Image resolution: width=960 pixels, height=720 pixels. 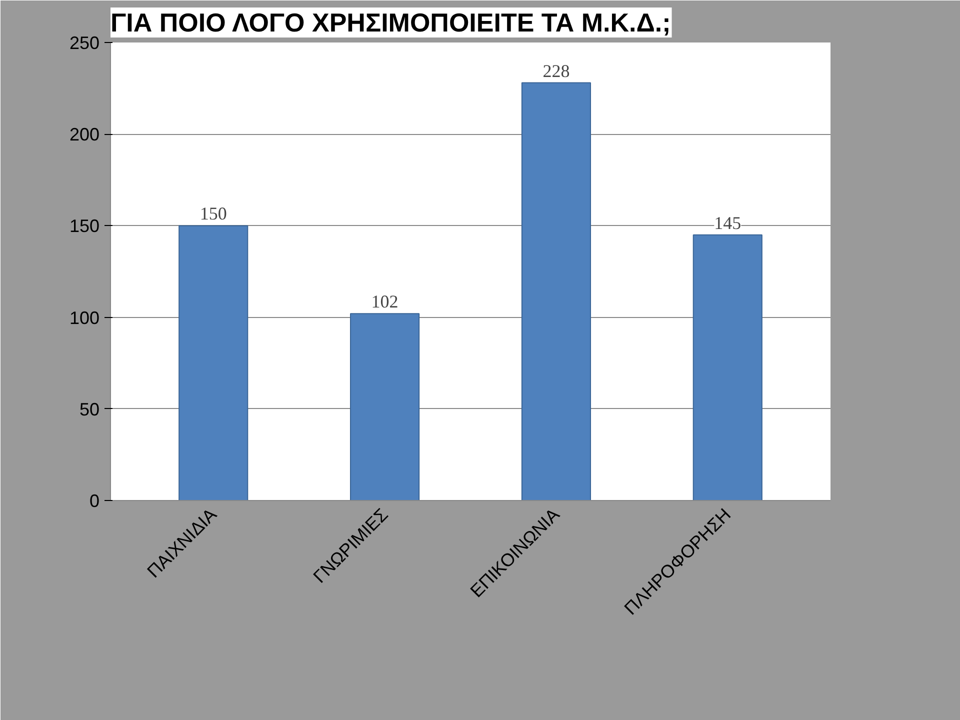 What do you see at coordinates (556, 70) in the screenshot?
I see `data-label: 228` at bounding box center [556, 70].